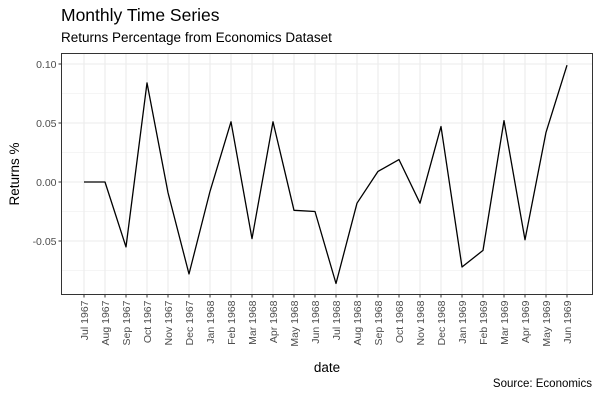 Image resolution: width=600 pixels, height=400 pixels. I want to click on x-tick-label: Oct 1968, so click(400, 321).